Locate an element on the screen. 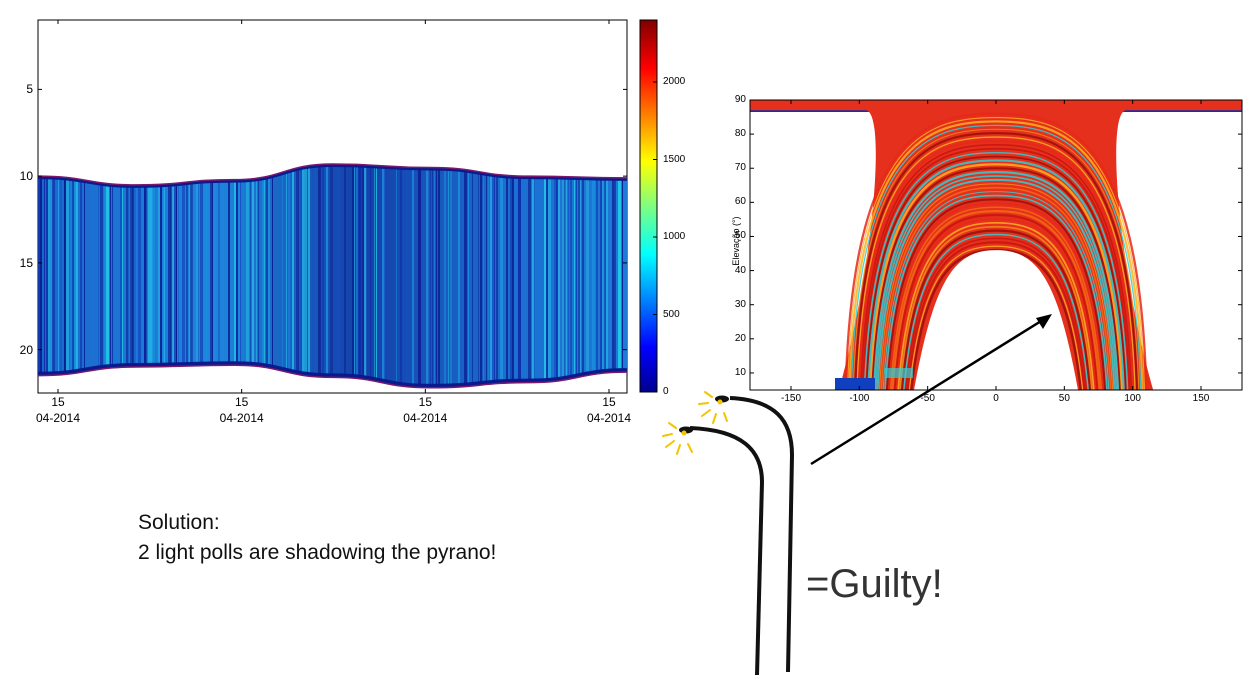 The width and height of the screenshot is (1258, 686). right-x-tick: -100 is located at coordinates (859, 398).